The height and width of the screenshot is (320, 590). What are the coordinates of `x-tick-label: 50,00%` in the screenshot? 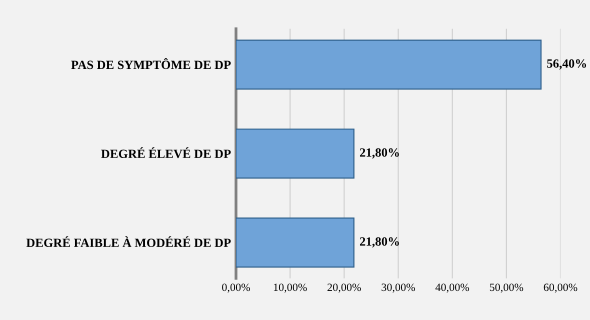 It's located at (507, 288).